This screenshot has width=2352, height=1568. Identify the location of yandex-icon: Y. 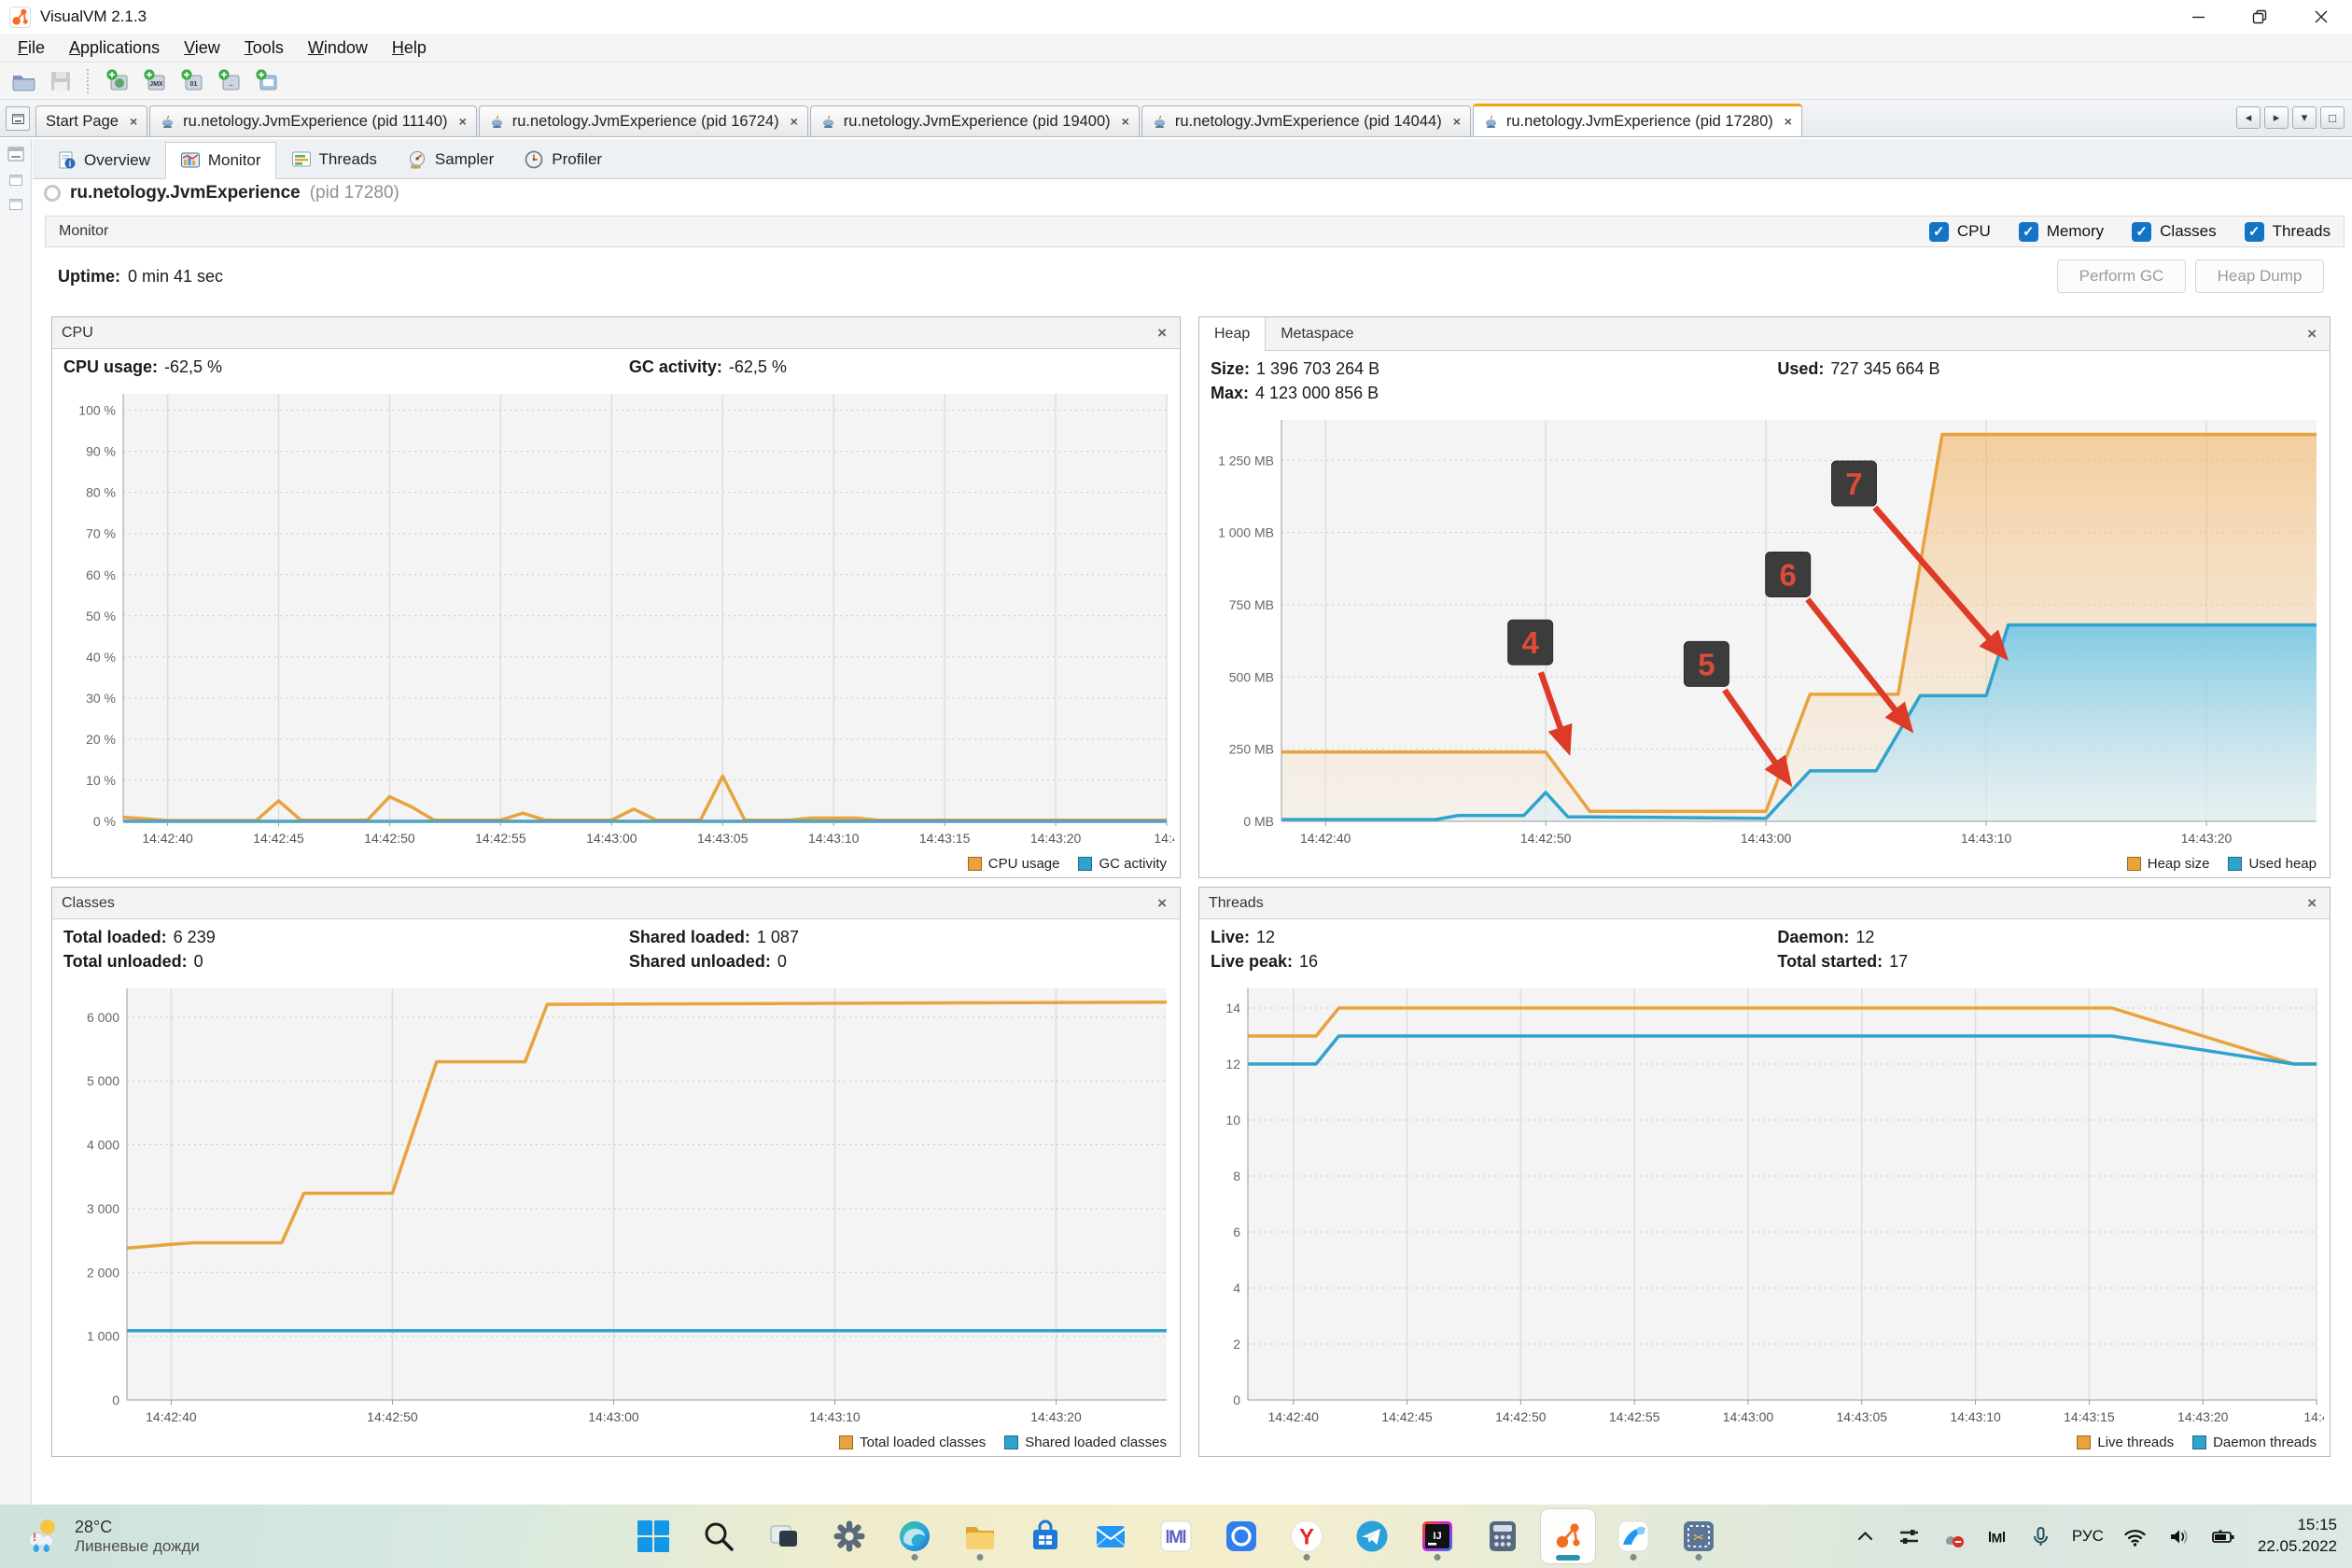
(1307, 1536).